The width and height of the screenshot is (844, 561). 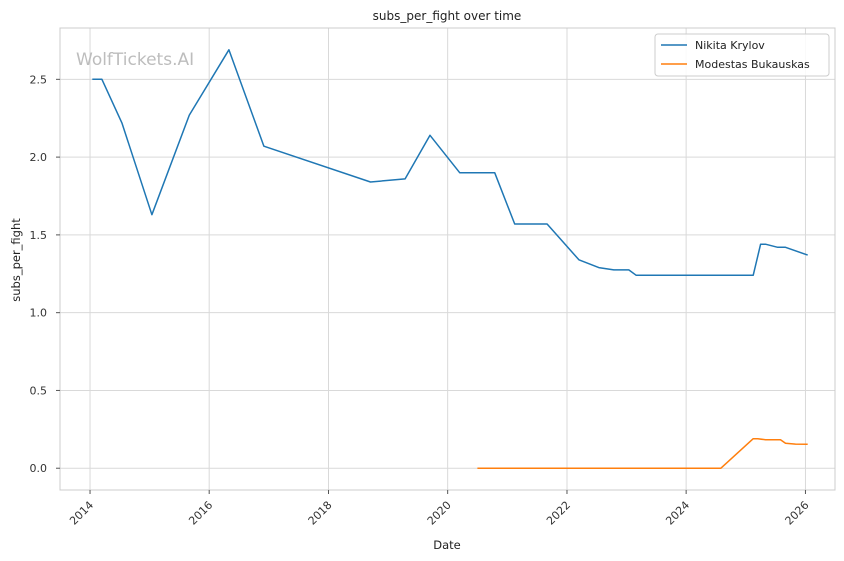 What do you see at coordinates (642, 453) in the screenshot?
I see `series-line-modestas-bukauskas` at bounding box center [642, 453].